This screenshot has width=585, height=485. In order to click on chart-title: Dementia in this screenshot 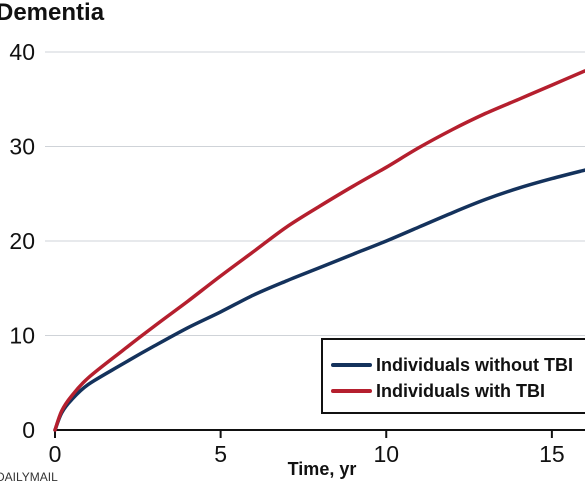, I will do `click(52, 13)`.